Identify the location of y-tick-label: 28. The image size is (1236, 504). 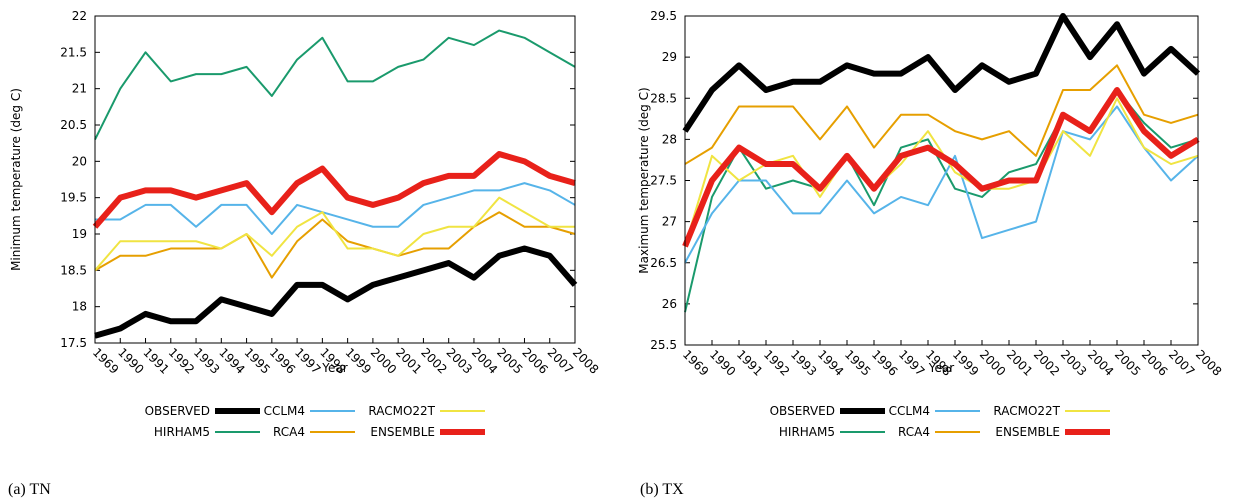
(669, 139).